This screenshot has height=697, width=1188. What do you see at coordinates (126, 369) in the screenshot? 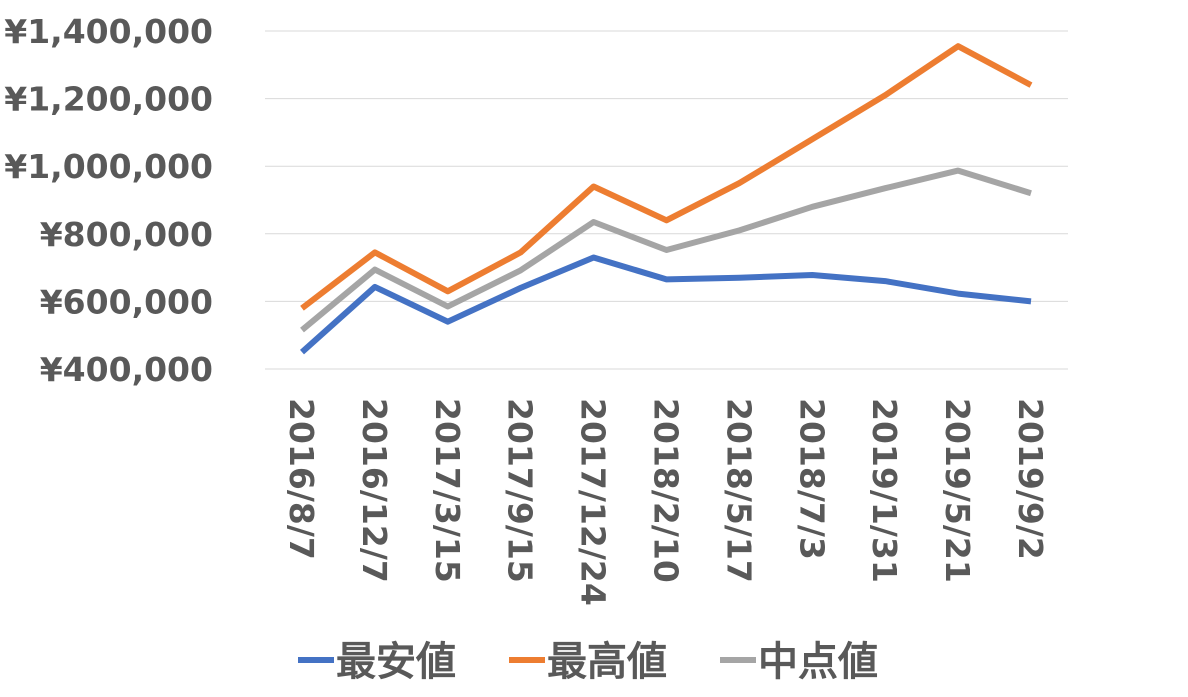
I see `y-tick-label: ¥400,000` at bounding box center [126, 369].